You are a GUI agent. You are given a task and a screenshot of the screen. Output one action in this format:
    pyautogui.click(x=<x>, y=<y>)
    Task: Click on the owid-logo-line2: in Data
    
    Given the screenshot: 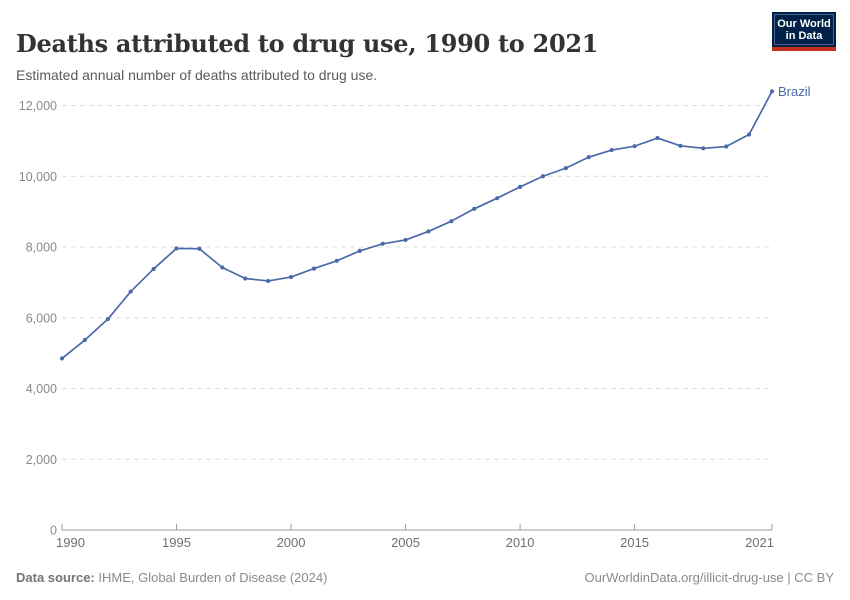 What is the action you would take?
    pyautogui.click(x=804, y=35)
    